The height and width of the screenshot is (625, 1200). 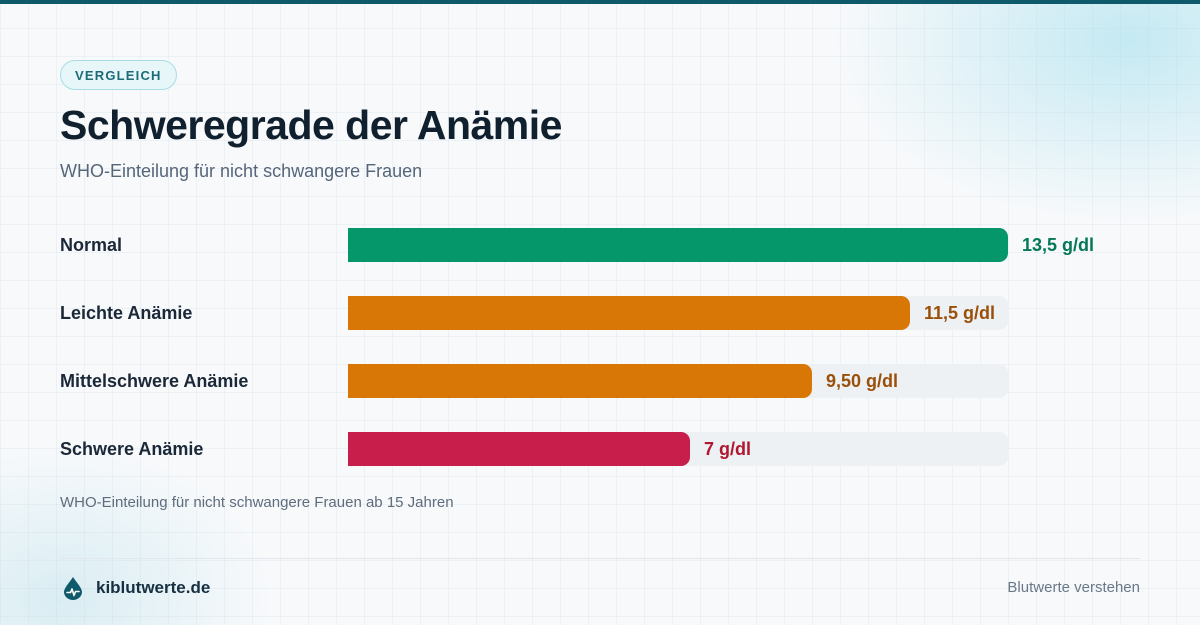 I want to click on chart-row: Schwere Anämie 7 g/dl, so click(x=600, y=449).